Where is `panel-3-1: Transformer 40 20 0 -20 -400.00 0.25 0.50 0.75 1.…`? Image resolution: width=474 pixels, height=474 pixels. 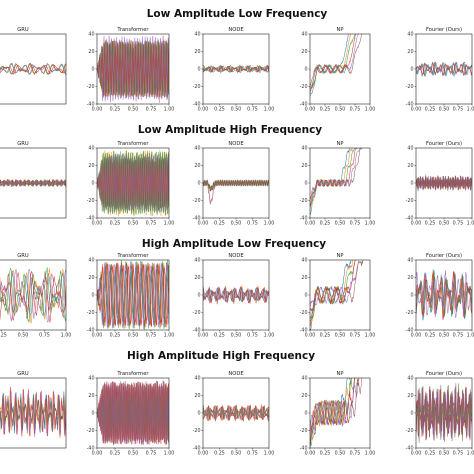 panel-3-1: Transformer 40 20 0 -20 -400.00 0.25 0.50 0.75 1.… is located at coordinates (131, 414).